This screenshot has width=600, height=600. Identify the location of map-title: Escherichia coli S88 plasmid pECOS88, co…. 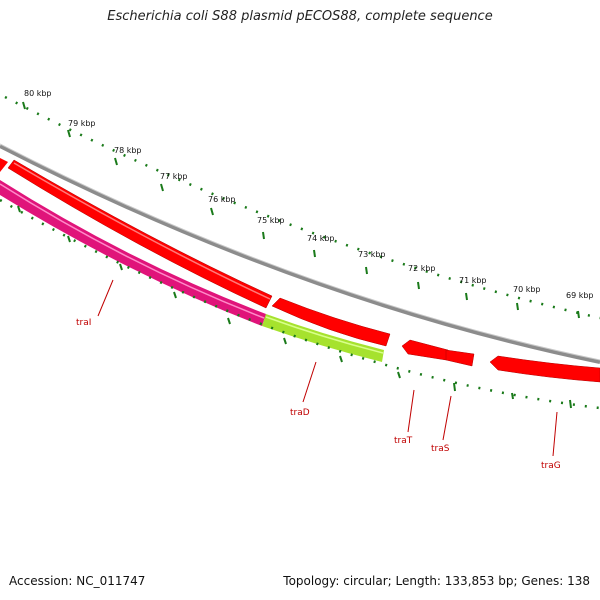
(300, 16).